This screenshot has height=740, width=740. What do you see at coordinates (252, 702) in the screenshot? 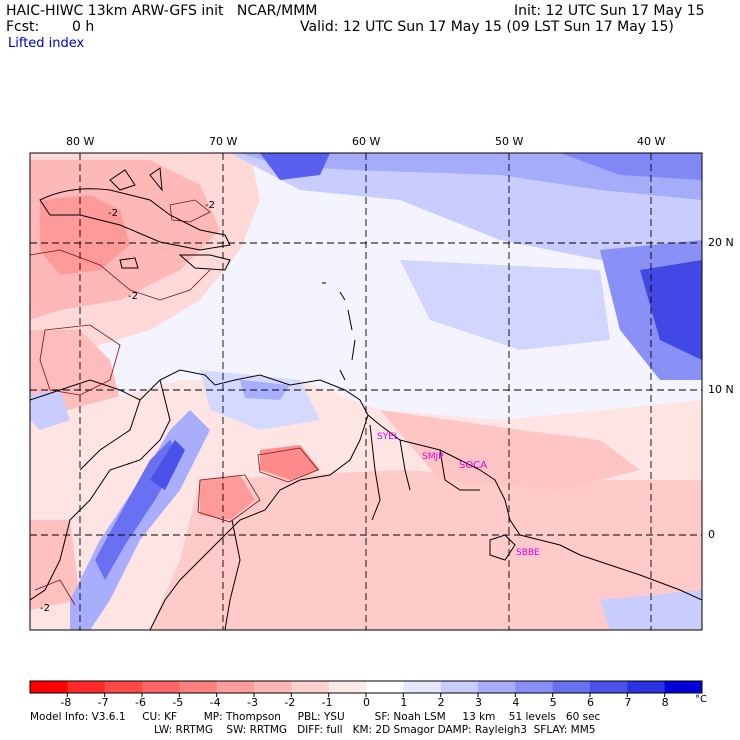
I see `colorbar-label: -3` at bounding box center [252, 702].